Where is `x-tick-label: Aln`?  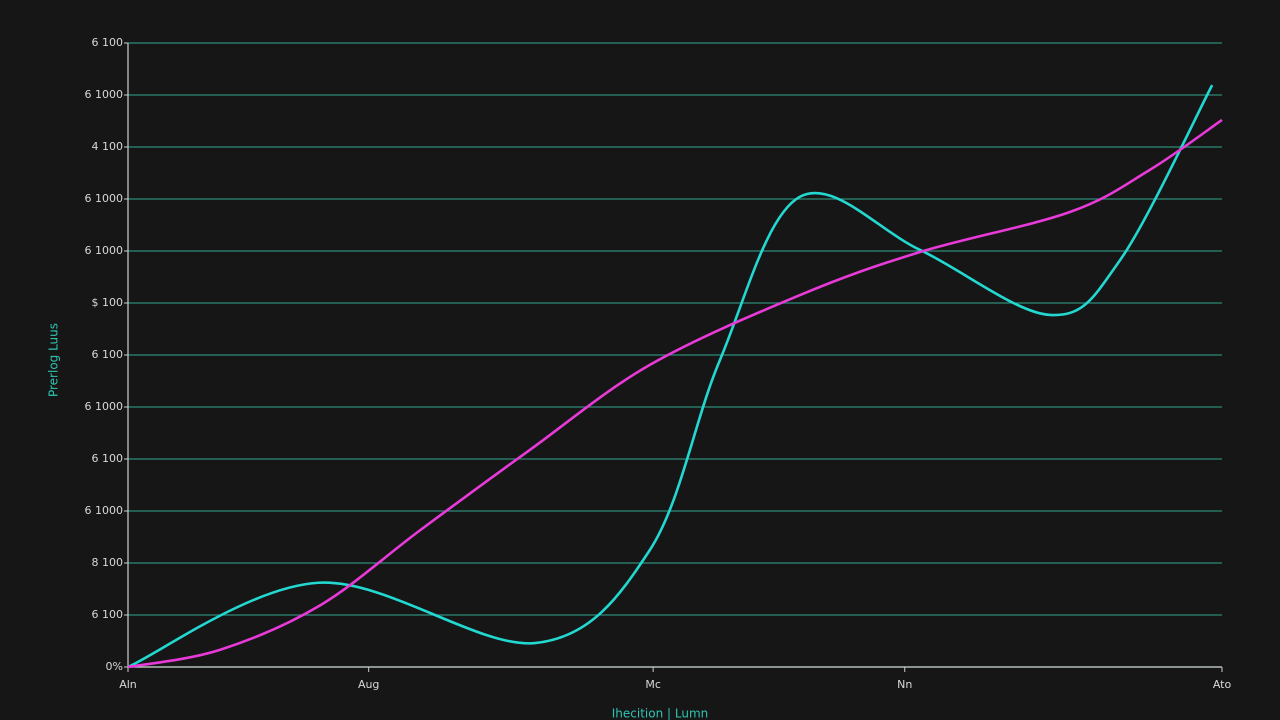 x-tick-label: Aln is located at coordinates (128, 684).